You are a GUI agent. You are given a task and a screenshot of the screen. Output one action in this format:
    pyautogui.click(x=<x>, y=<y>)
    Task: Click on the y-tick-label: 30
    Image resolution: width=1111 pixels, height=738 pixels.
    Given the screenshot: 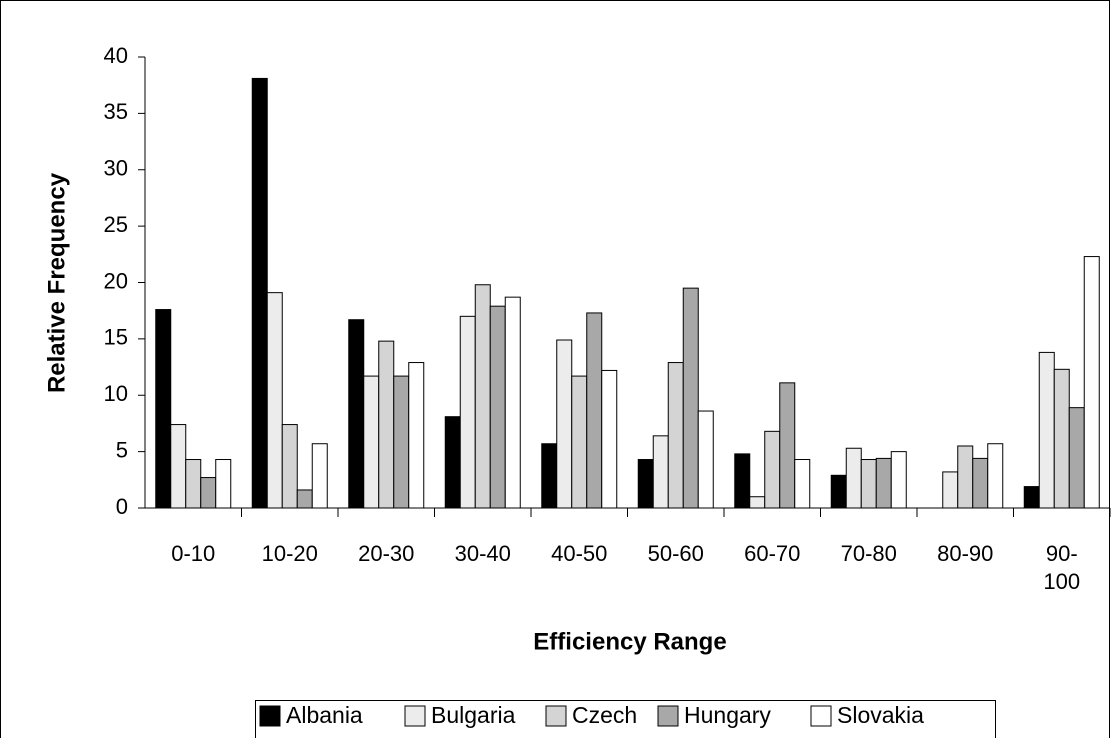 What is the action you would take?
    pyautogui.click(x=116, y=168)
    